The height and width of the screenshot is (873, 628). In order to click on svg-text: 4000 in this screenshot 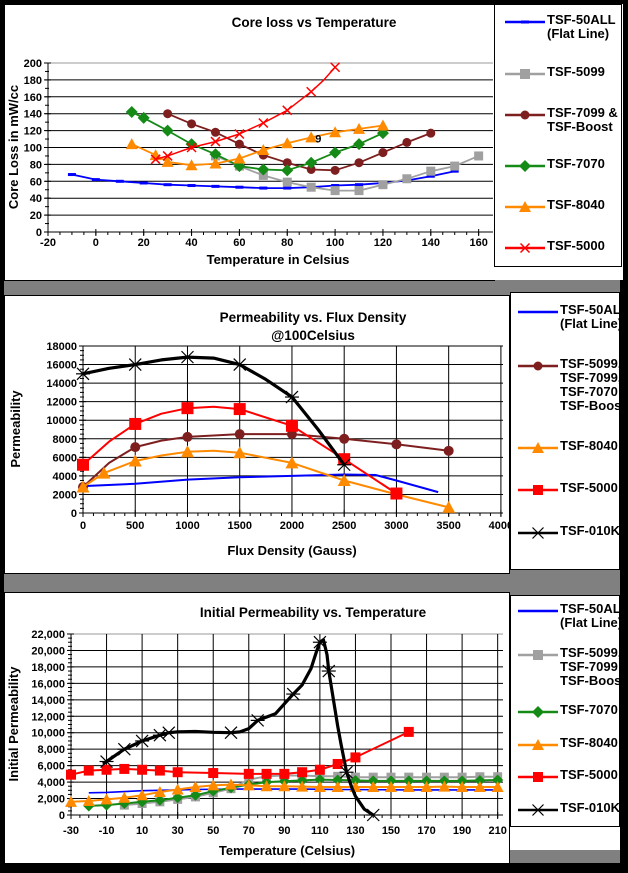, I will do `click(499, 526)`.